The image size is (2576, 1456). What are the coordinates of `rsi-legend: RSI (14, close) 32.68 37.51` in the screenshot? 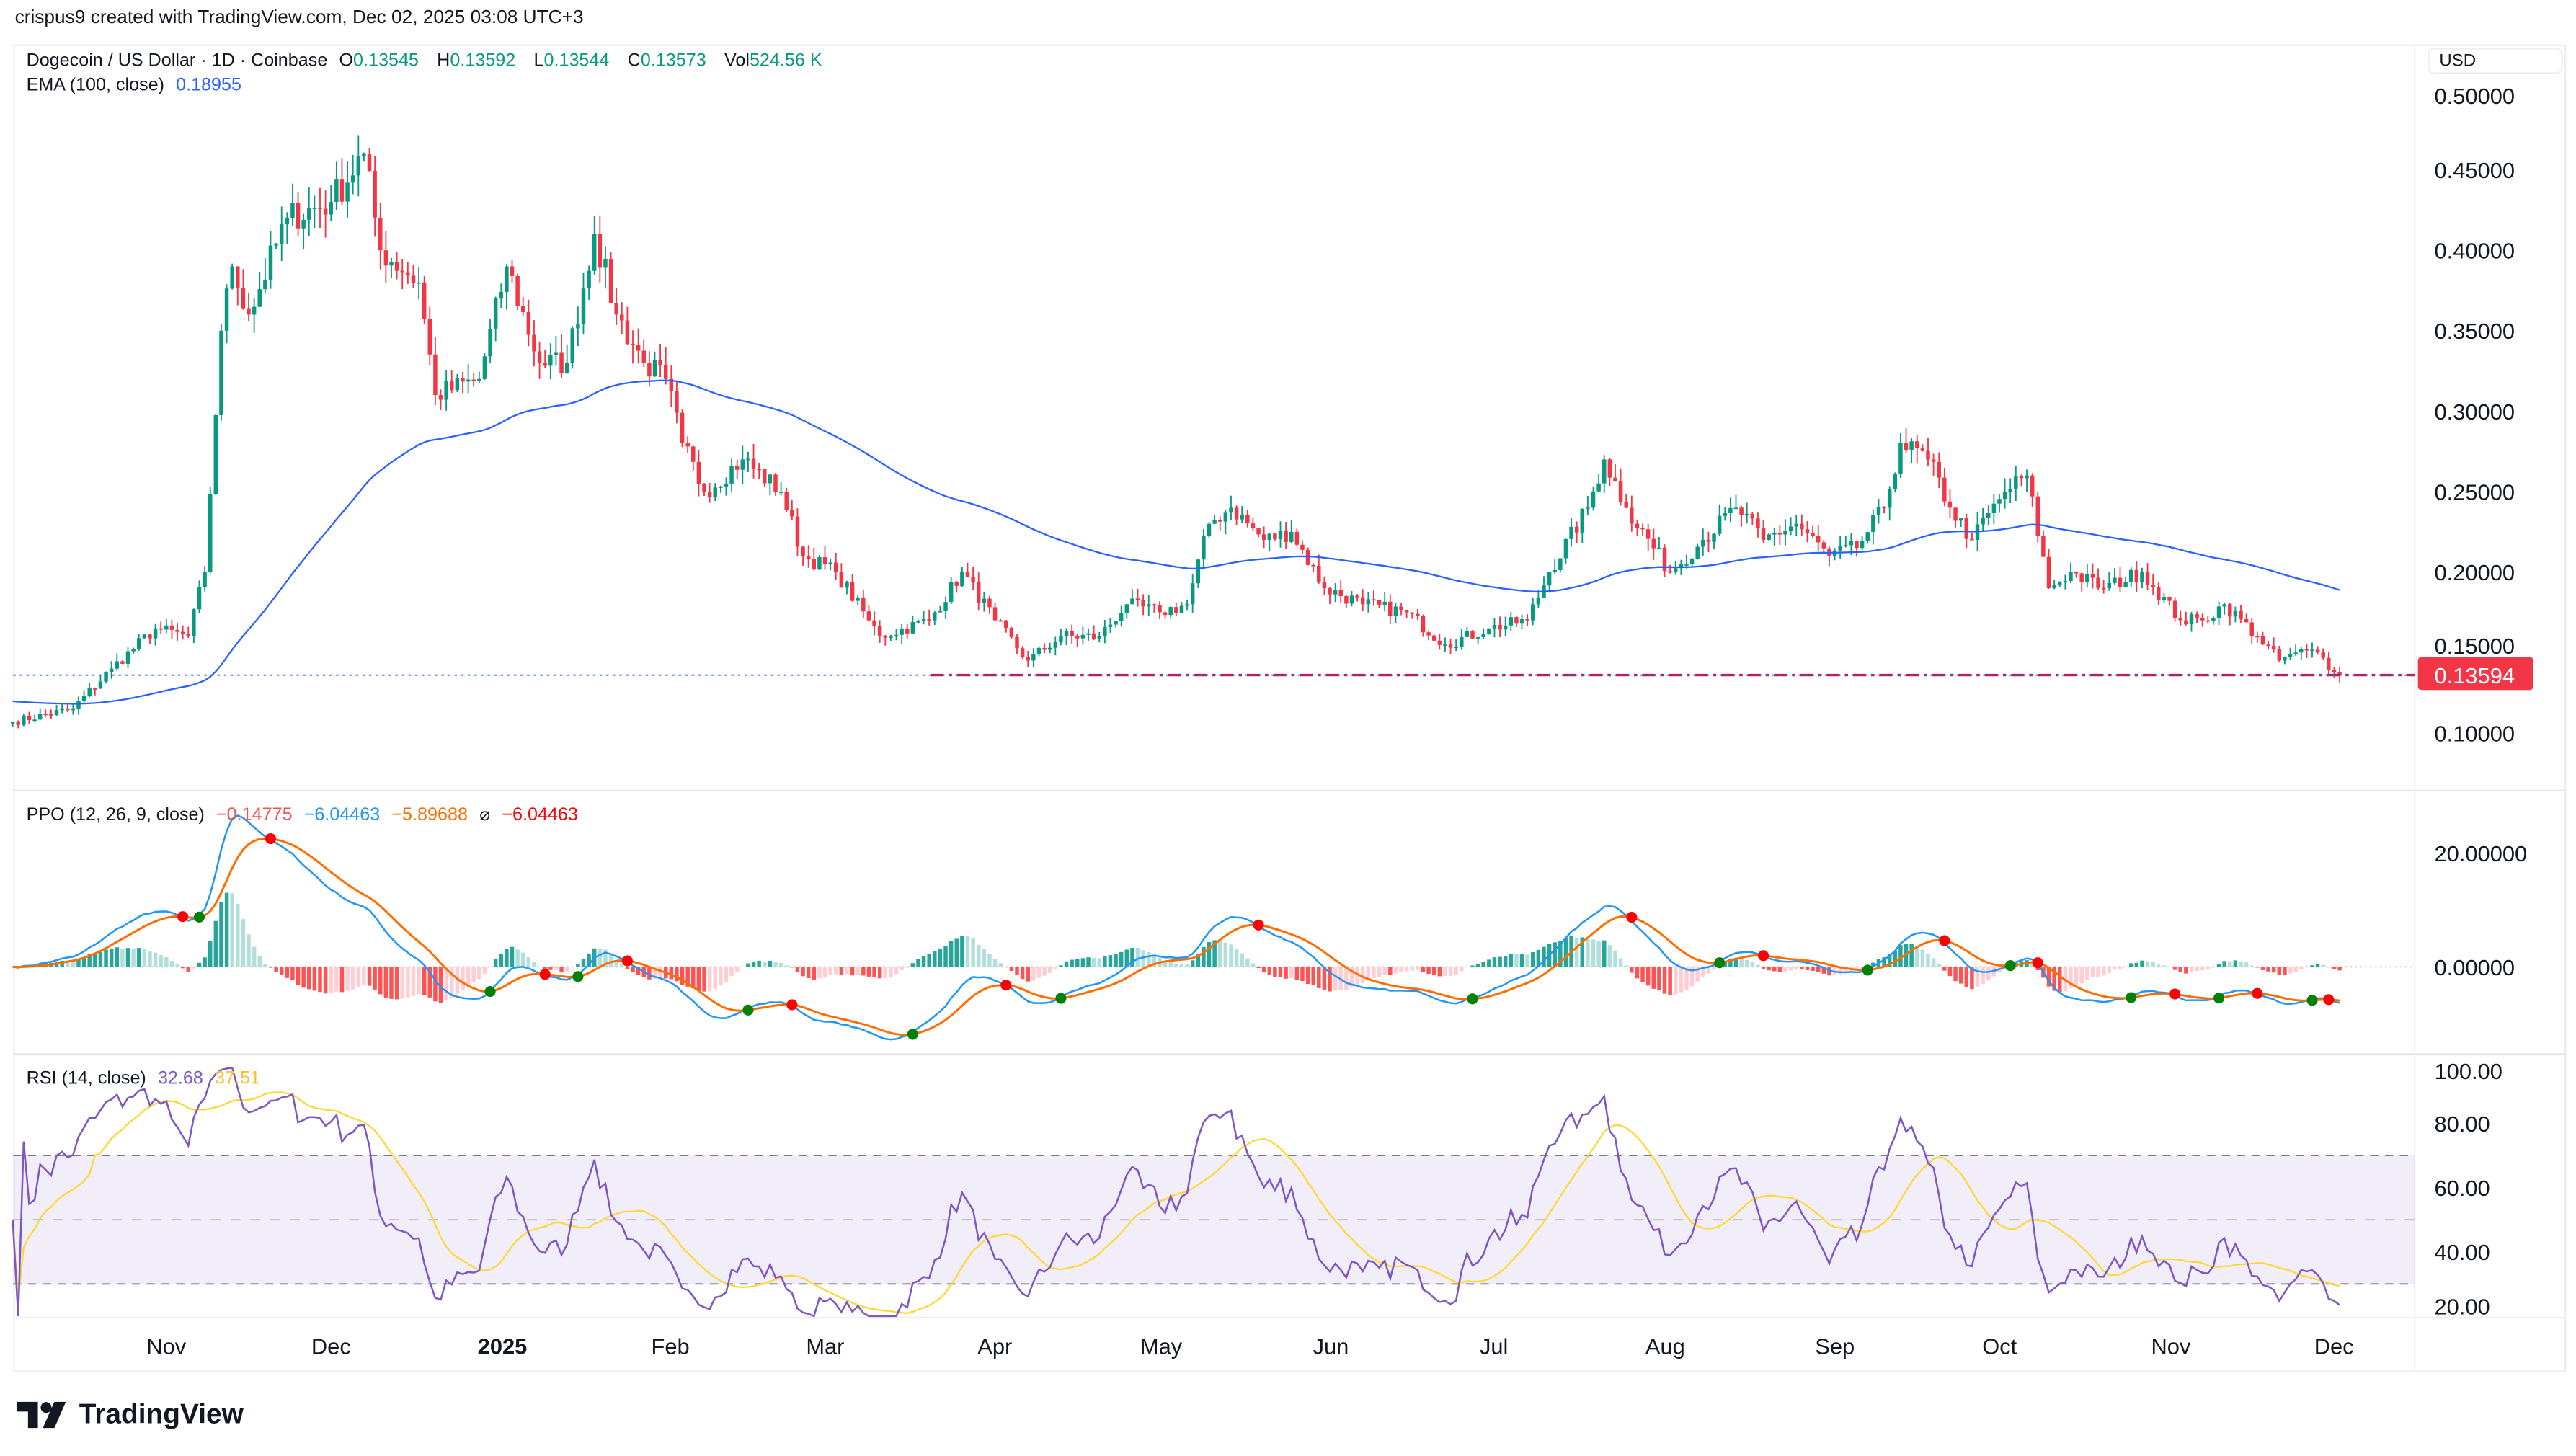 It's located at (147, 1078).